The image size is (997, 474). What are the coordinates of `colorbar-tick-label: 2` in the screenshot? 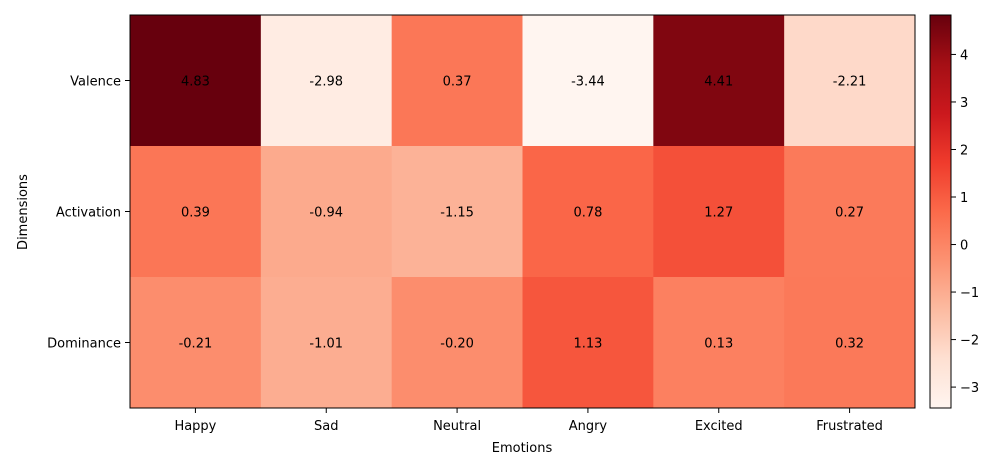 It's located at (964, 150).